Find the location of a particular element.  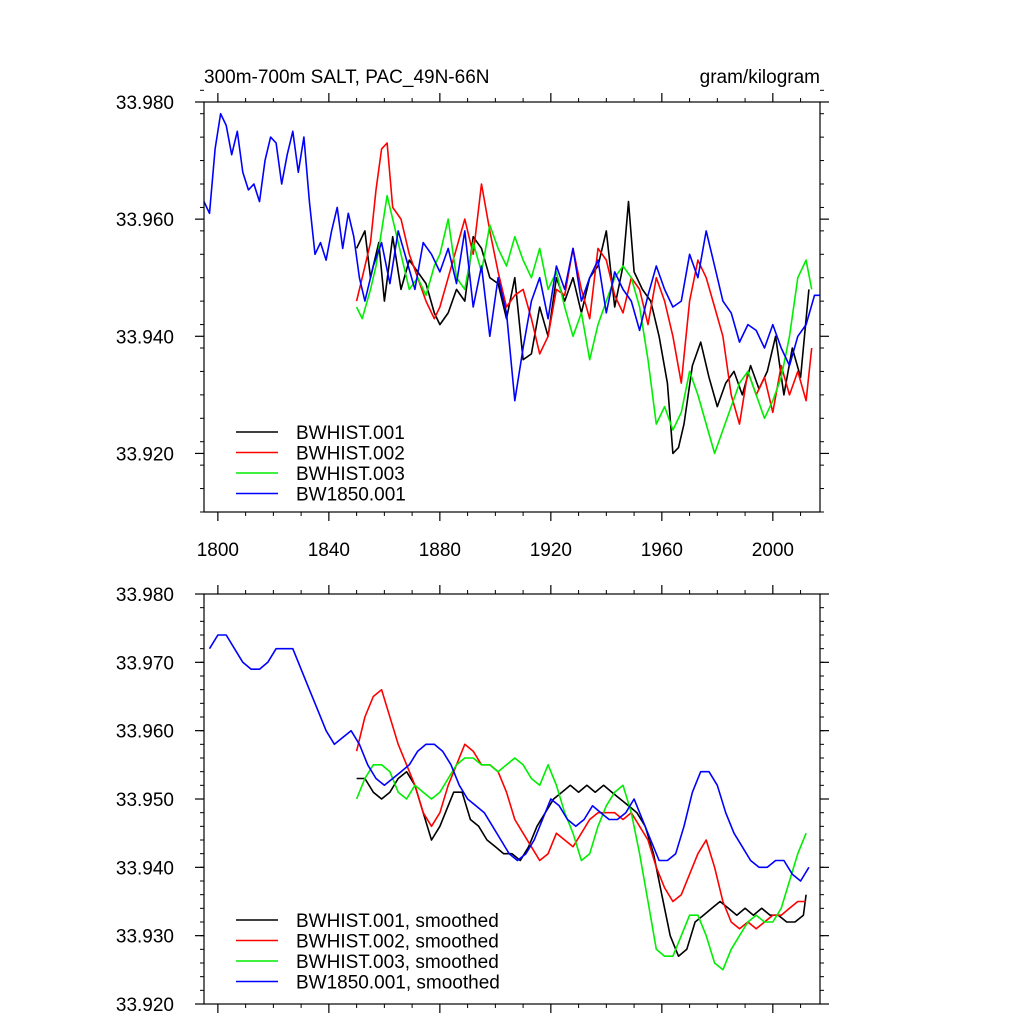

bottom-y-tick-label: 33.920 is located at coordinates (145, 1005).